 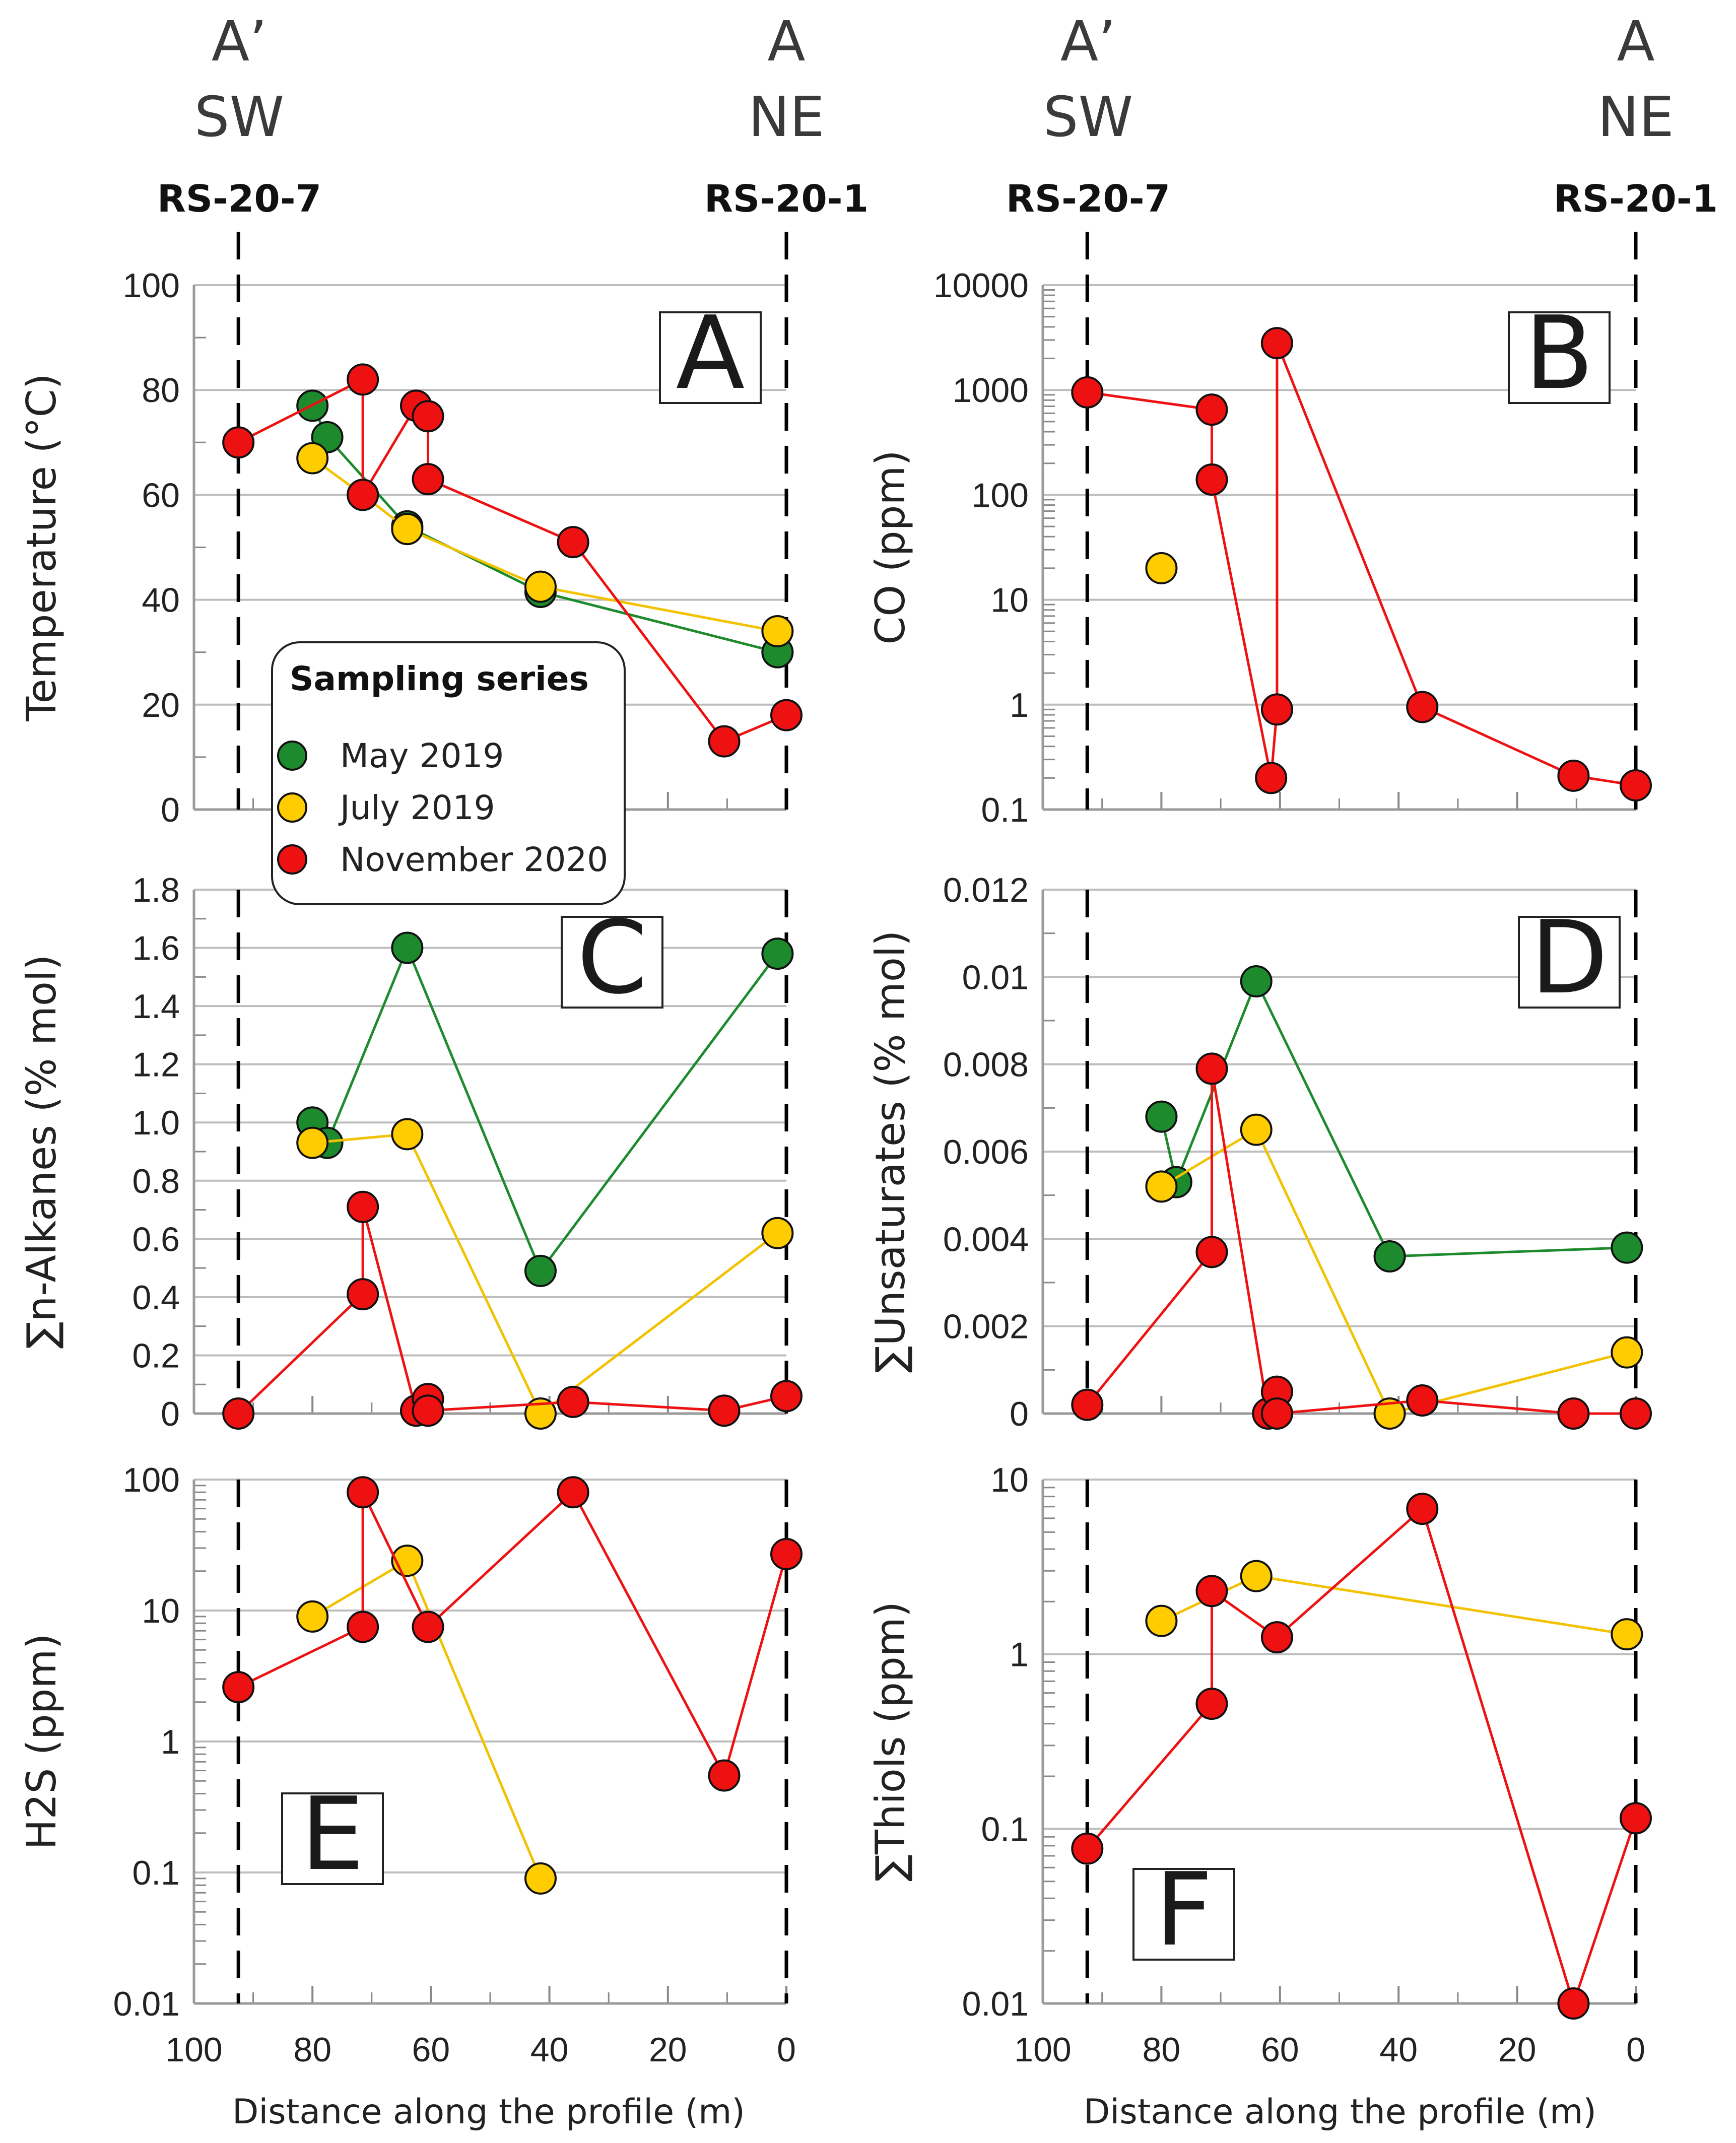 I want to click on right-header-letter-2: A, so click(x=1636, y=41).